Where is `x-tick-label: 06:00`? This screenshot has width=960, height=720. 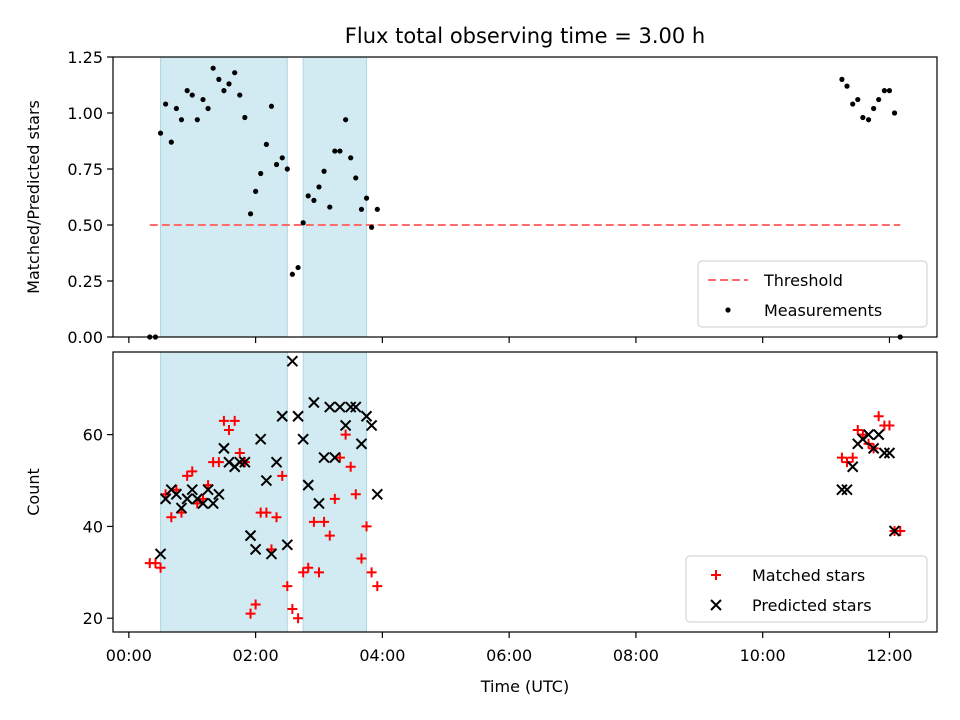
x-tick-label: 06:00 is located at coordinates (509, 655).